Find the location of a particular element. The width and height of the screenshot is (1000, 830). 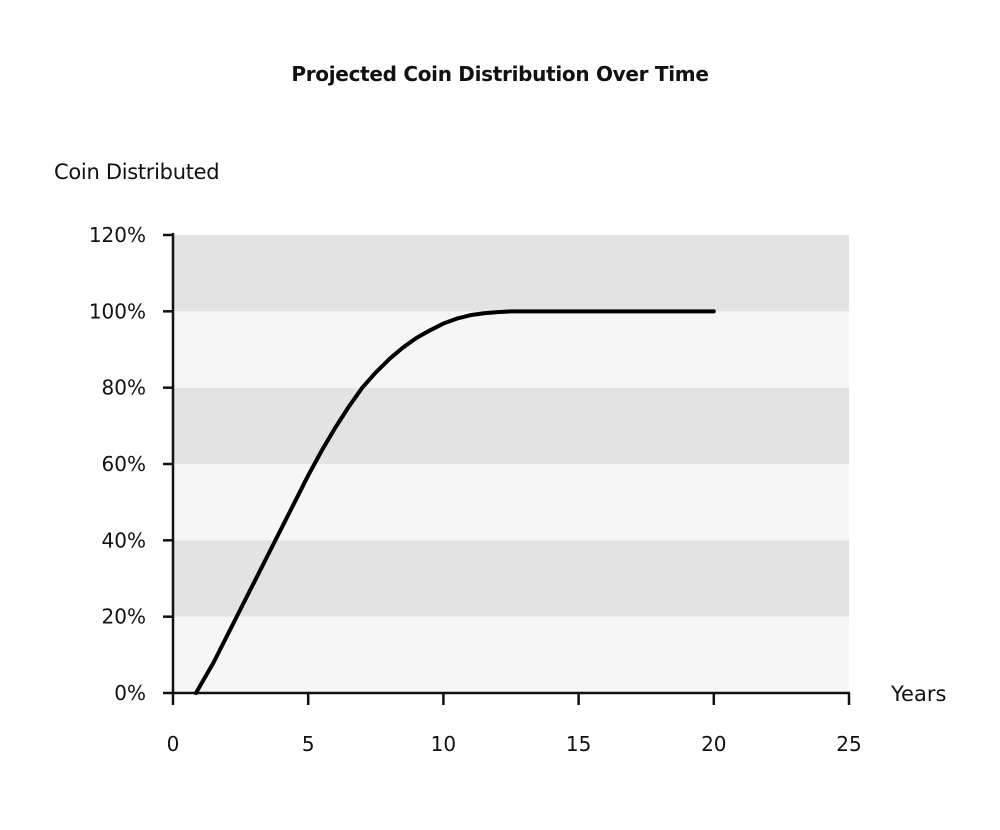

x-tick-label: 15 is located at coordinates (578, 744).